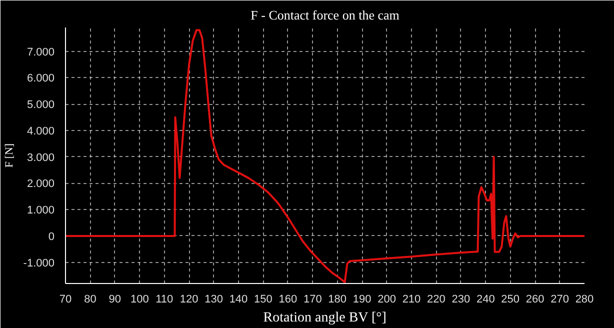  Describe the element at coordinates (40, 105) in the screenshot. I see `y-tick-label: 5.000` at that location.